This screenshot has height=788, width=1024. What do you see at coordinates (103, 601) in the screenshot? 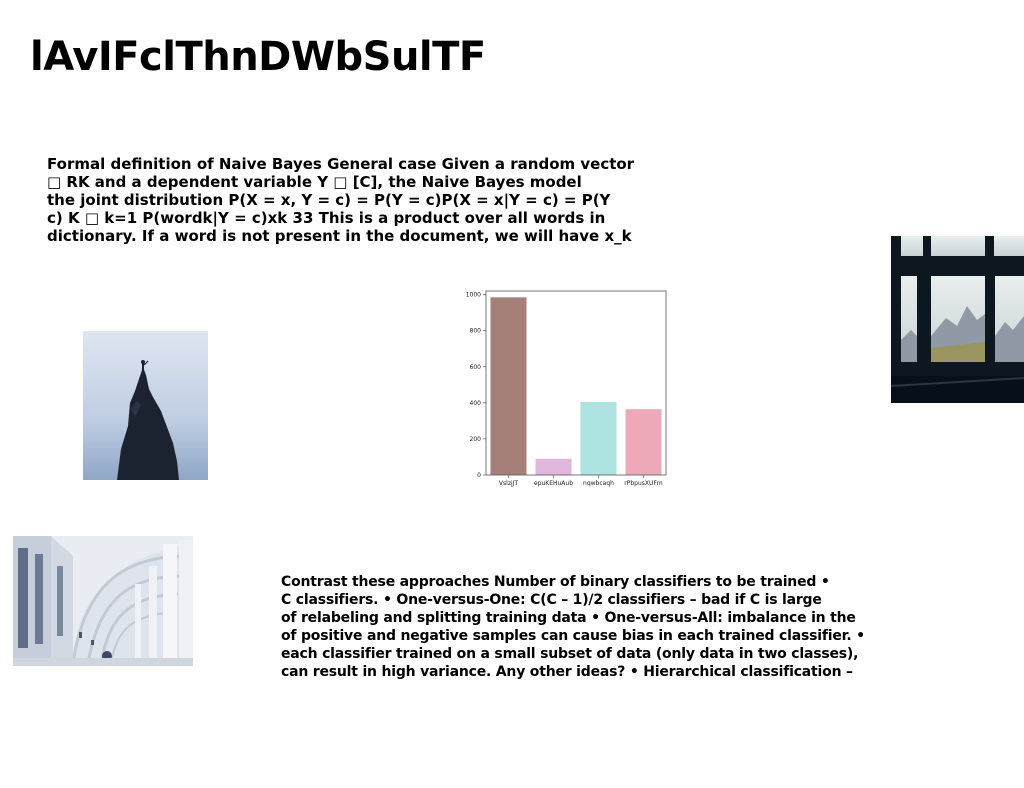
I see `arched-corridor-photo` at bounding box center [103, 601].